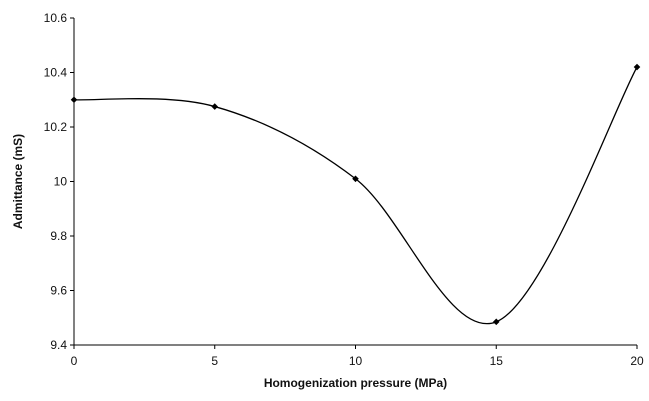  Describe the element at coordinates (58, 291) in the screenshot. I see `y-tick-label: 9.6` at that location.